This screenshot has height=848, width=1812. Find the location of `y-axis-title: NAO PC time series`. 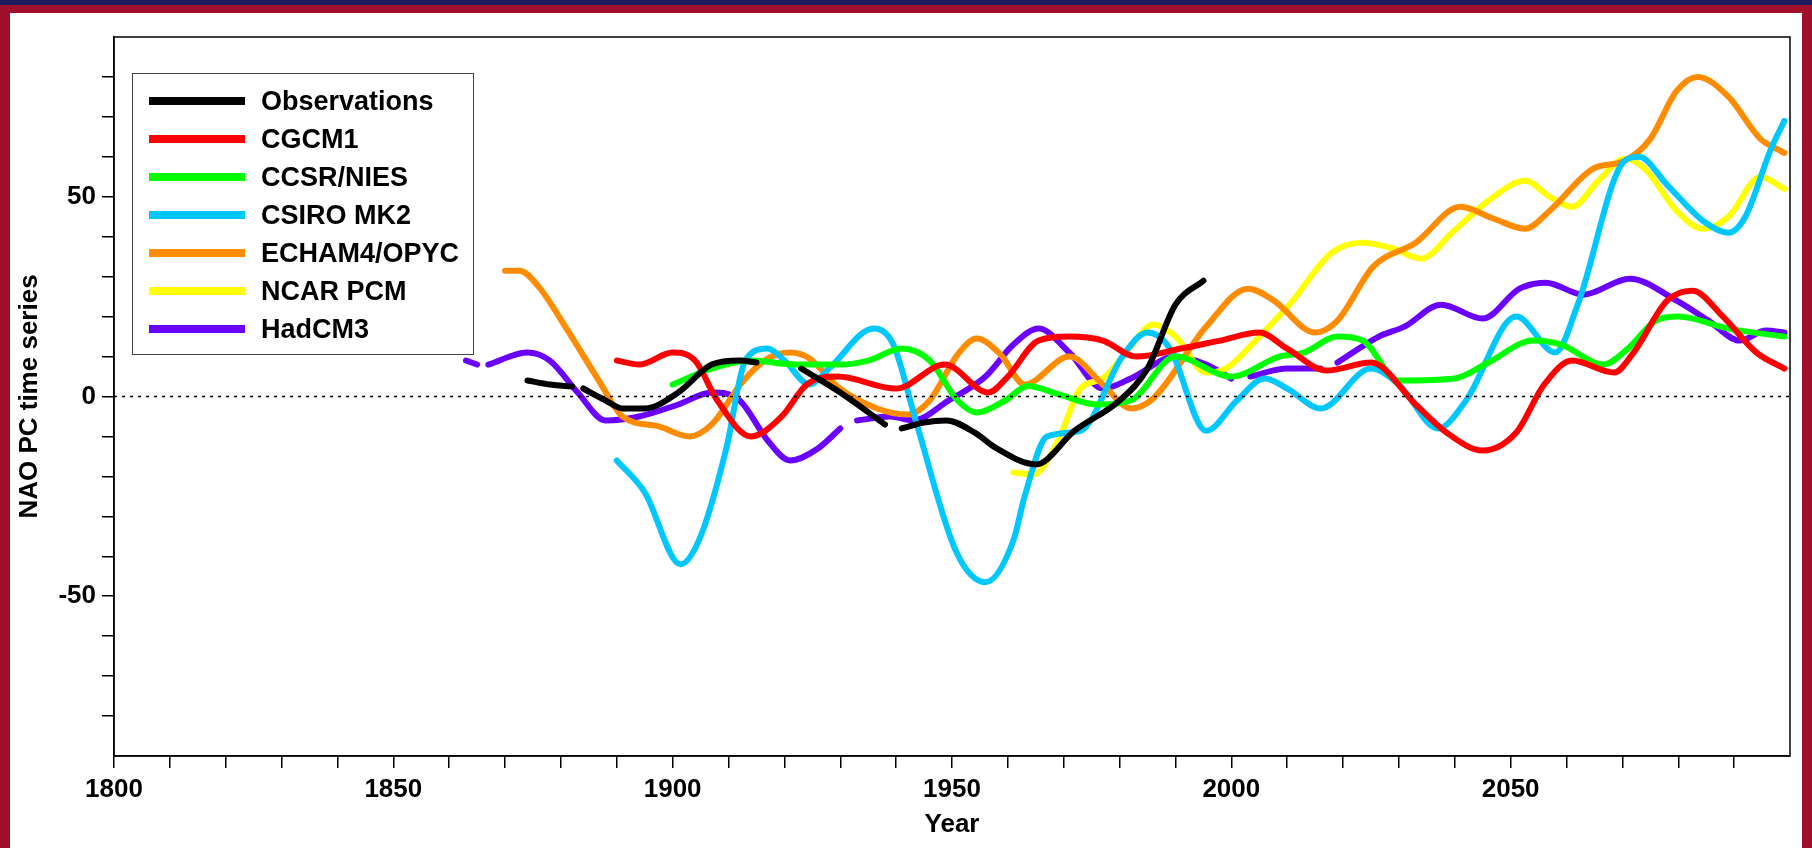

y-axis-title: NAO PC time series is located at coordinates (27, 396).